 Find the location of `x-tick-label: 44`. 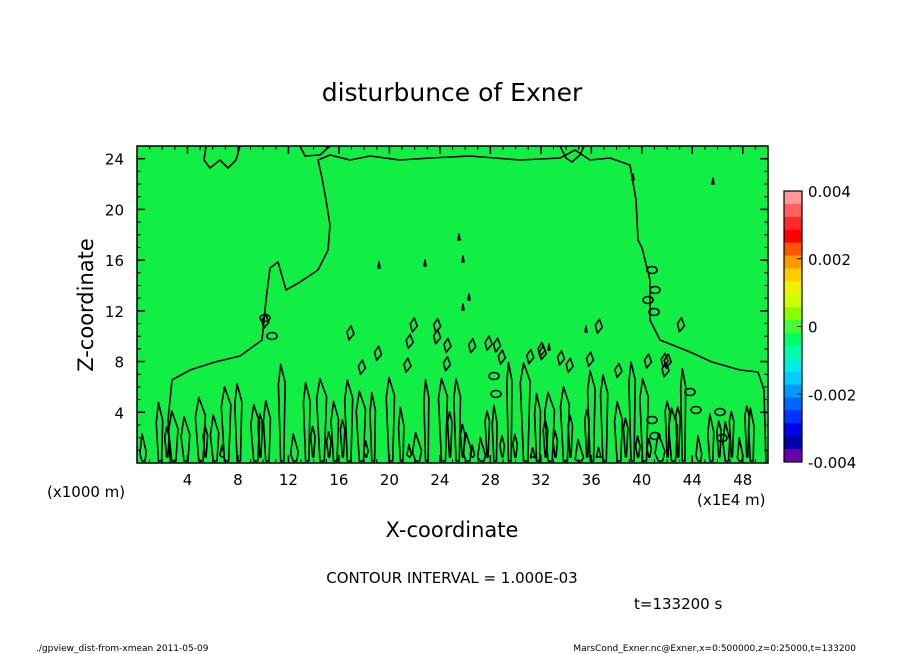

x-tick-label: 44 is located at coordinates (692, 480).